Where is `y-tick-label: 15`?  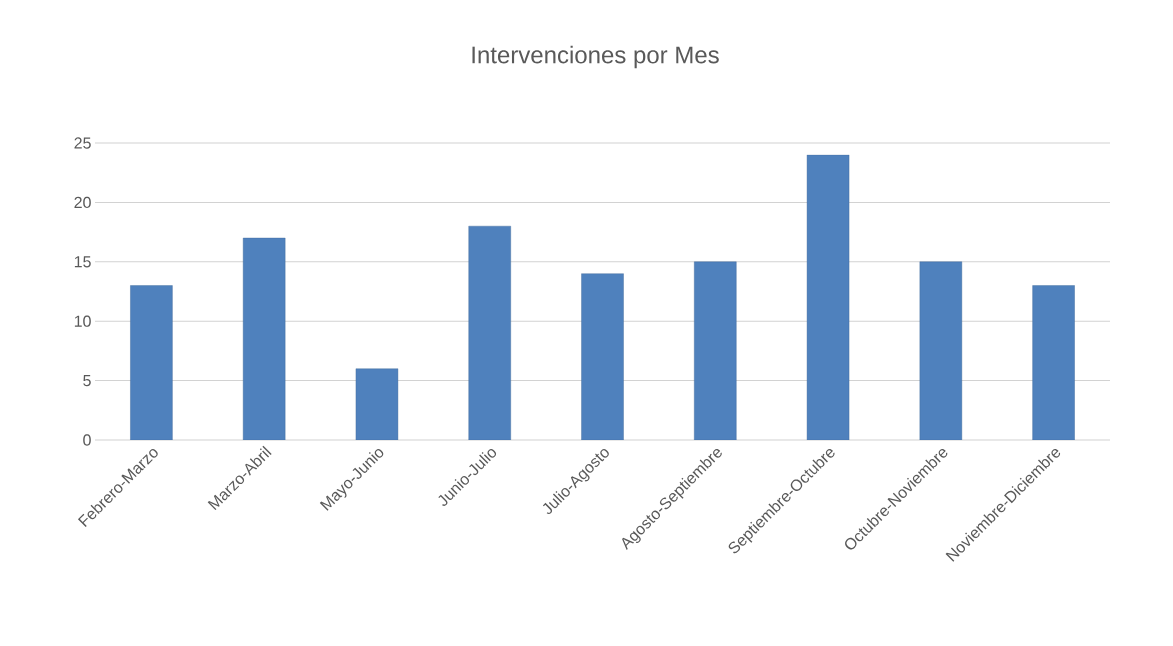 y-tick-label: 15 is located at coordinates (82, 262).